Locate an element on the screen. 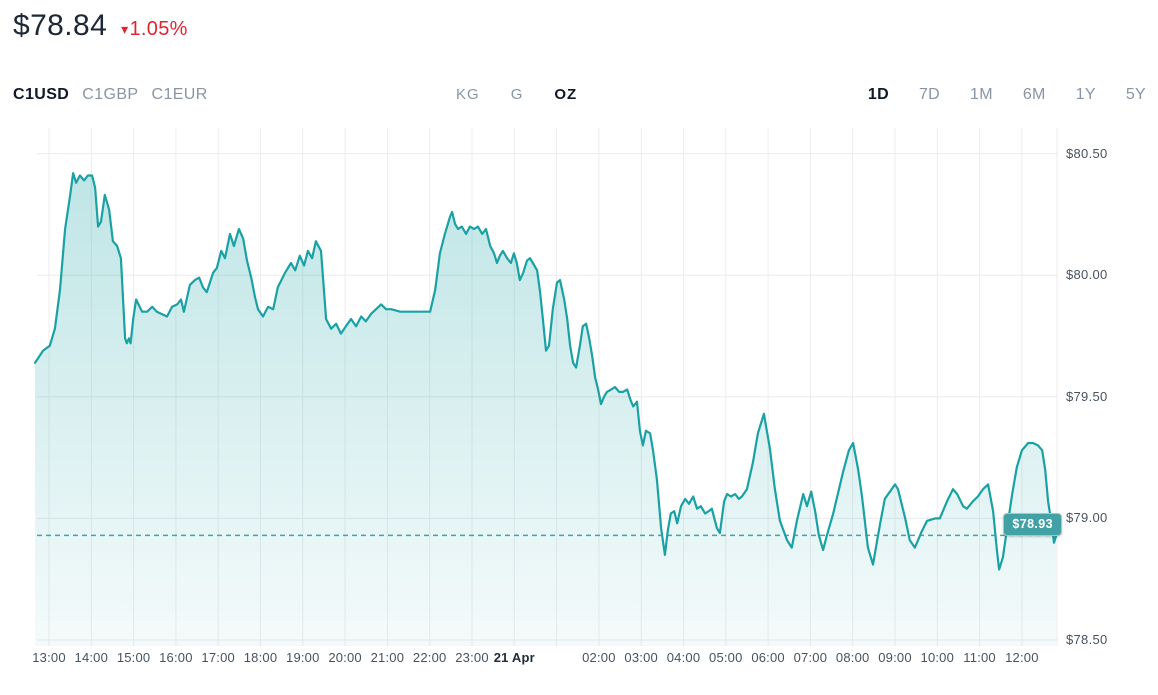  range-tab-6m: 6M is located at coordinates (1034, 94).